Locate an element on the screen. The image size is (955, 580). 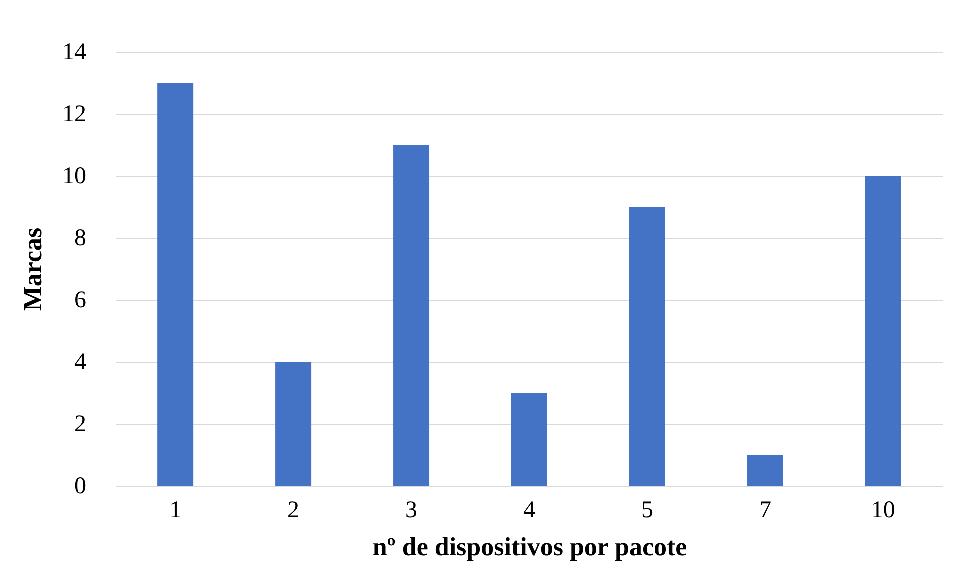
y-tick-label: 12 is located at coordinates (74, 115).